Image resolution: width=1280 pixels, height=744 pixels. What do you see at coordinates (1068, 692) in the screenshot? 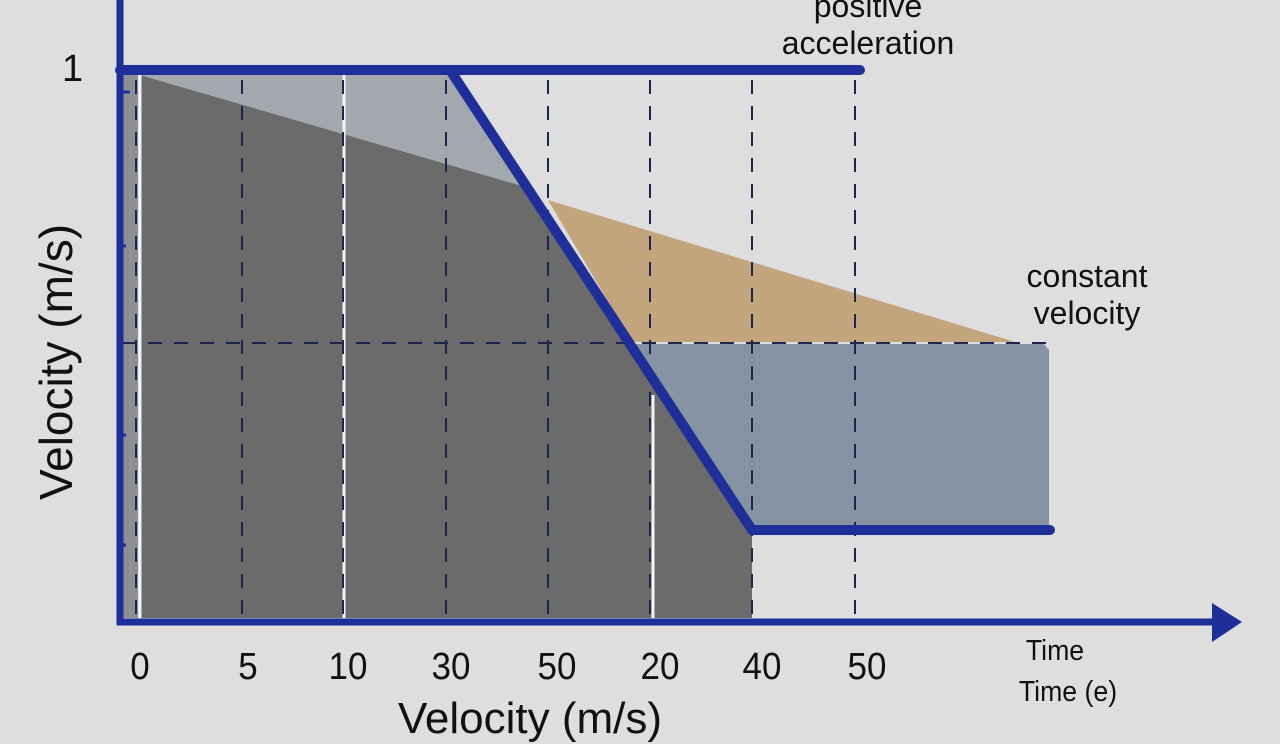
I see `time-unit-label: Time (e)` at bounding box center [1068, 692].